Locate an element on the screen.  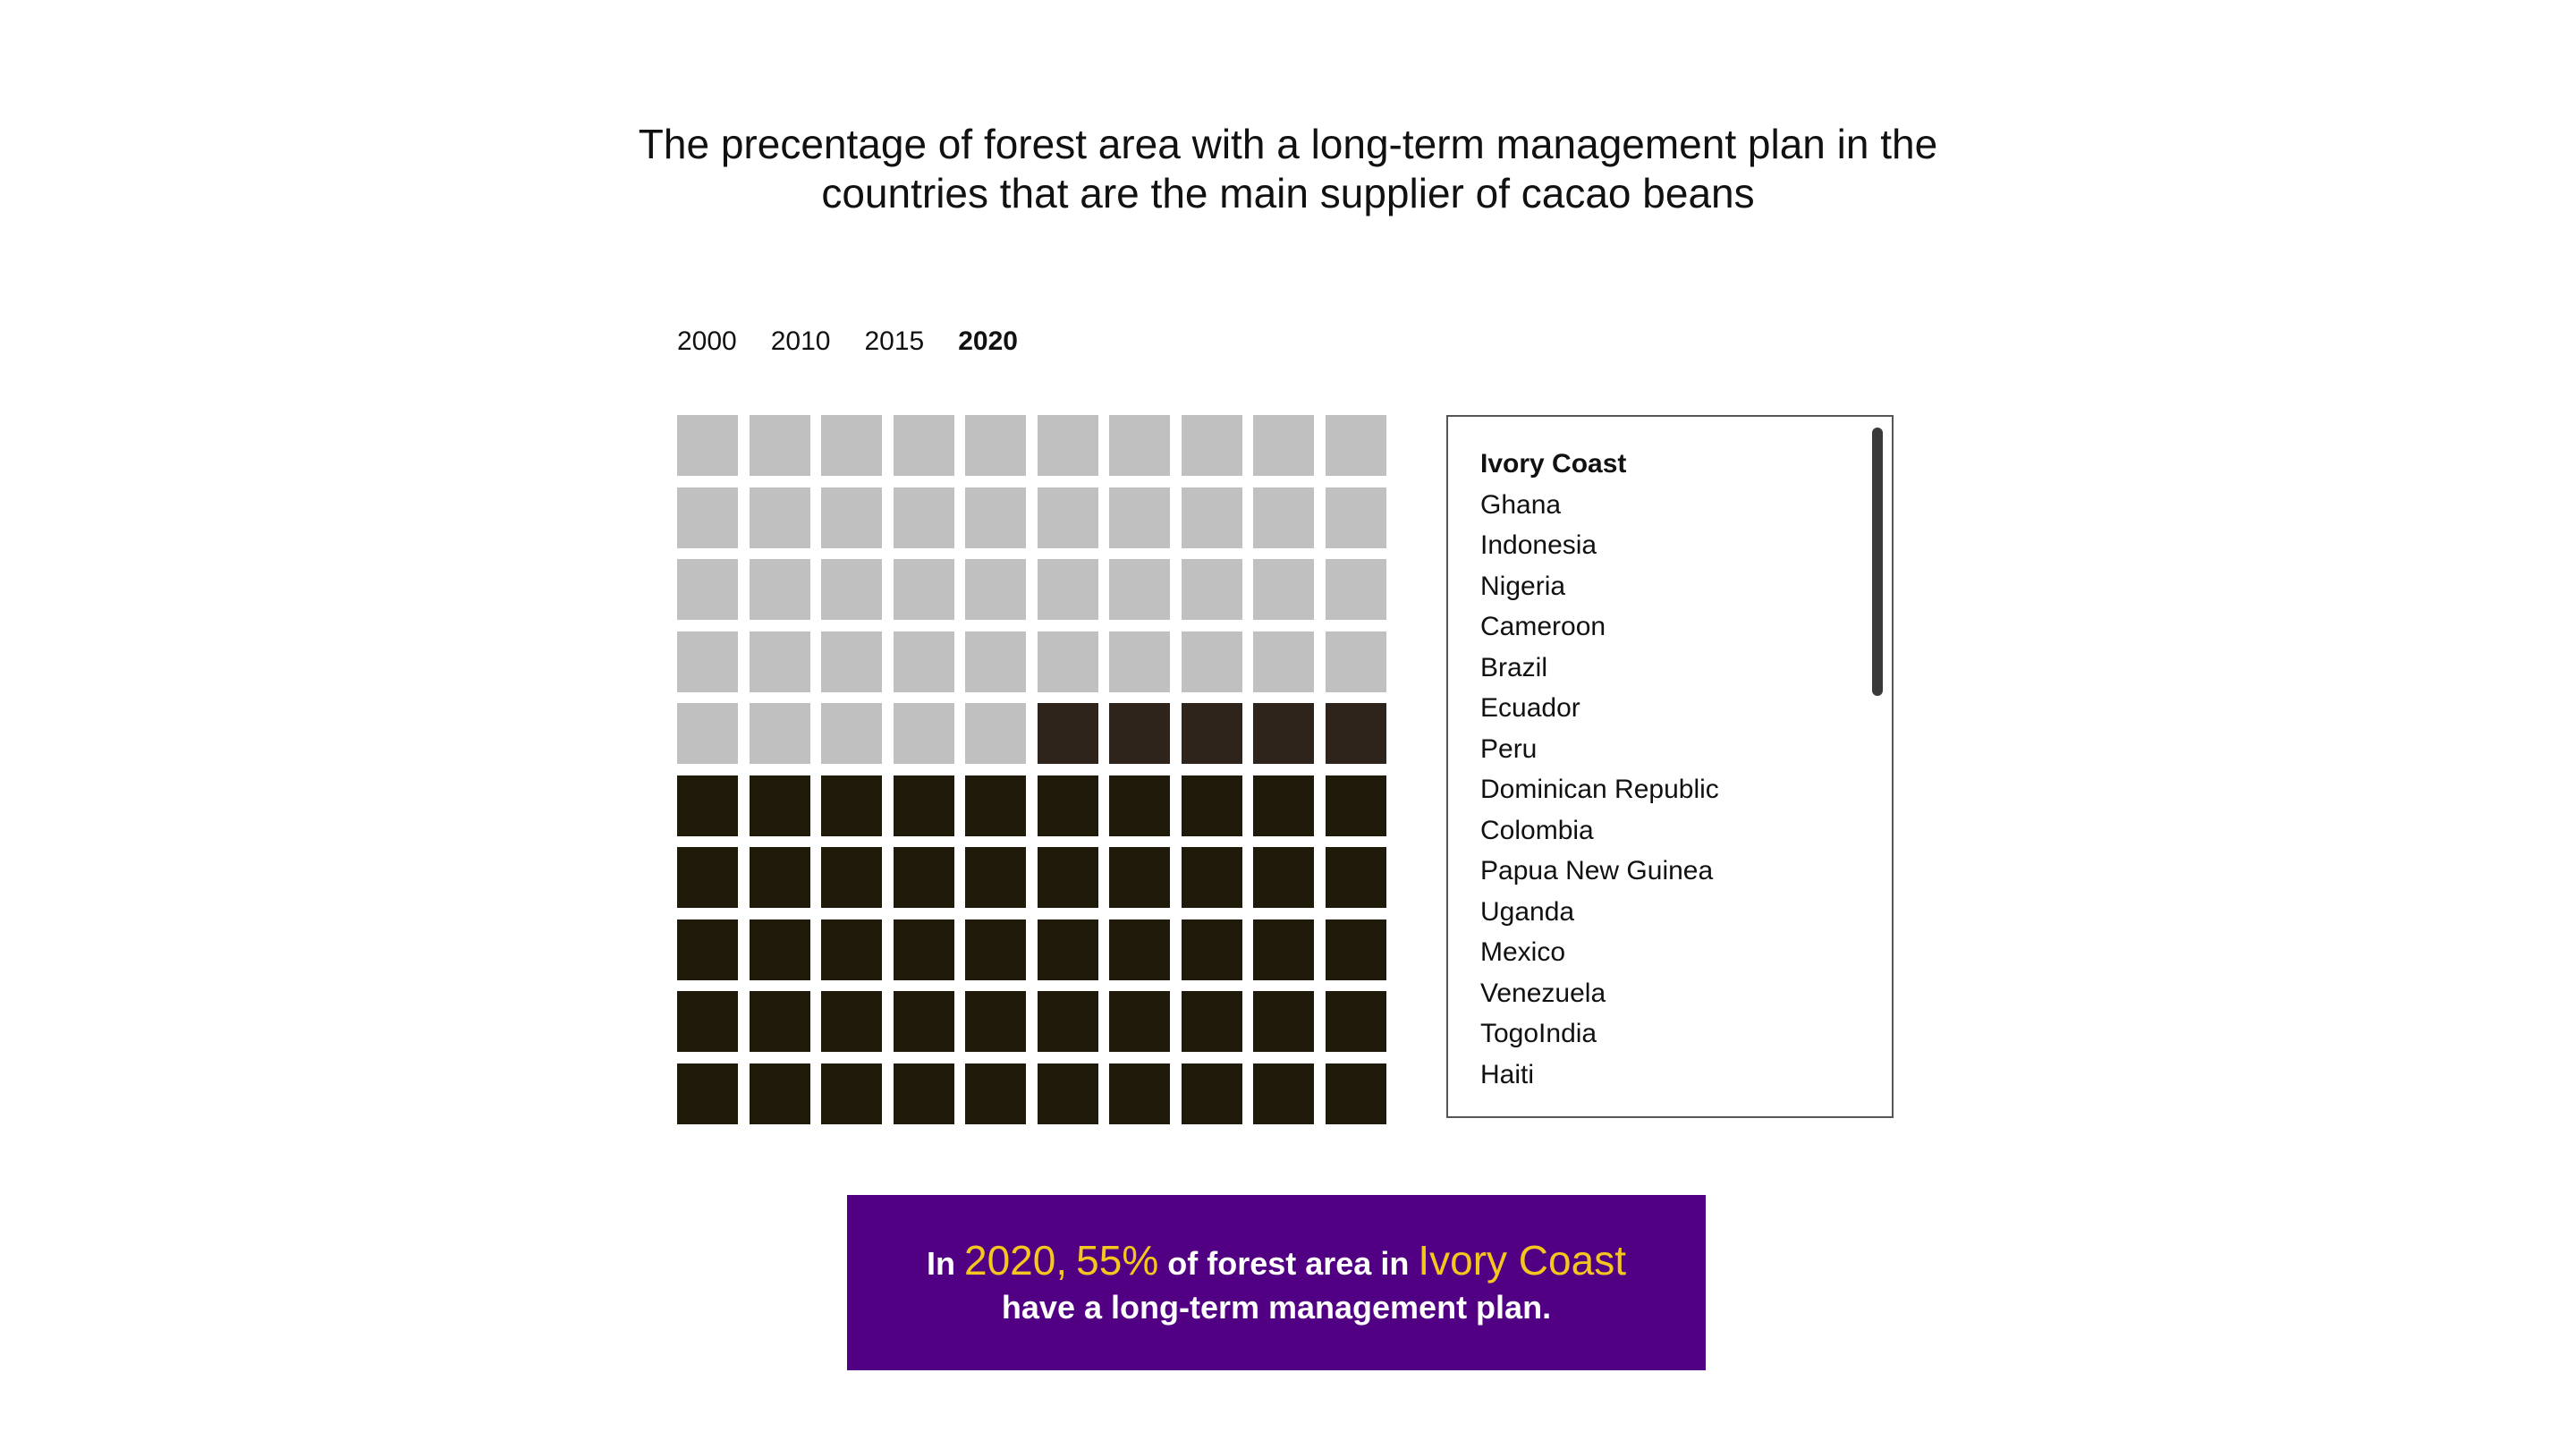
country-item: TogoIndia is located at coordinates (1538, 1033).